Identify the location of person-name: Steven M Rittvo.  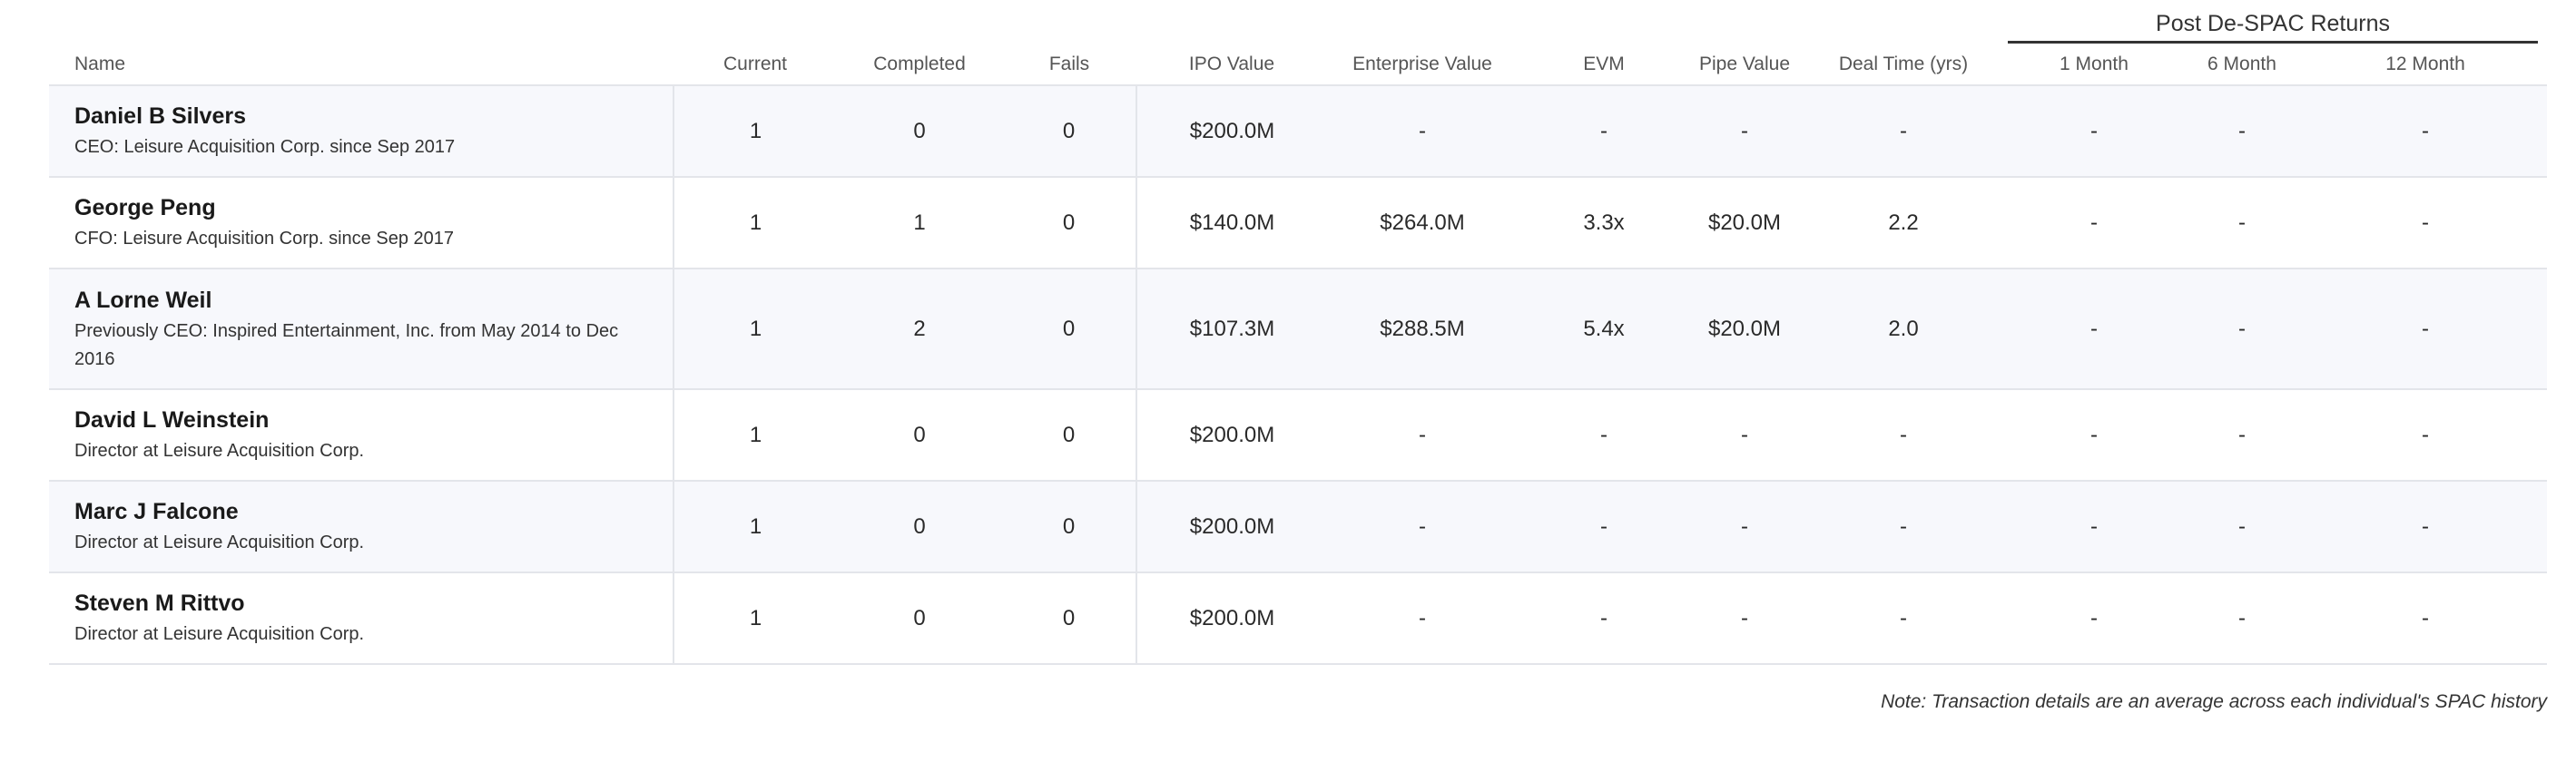
(159, 603).